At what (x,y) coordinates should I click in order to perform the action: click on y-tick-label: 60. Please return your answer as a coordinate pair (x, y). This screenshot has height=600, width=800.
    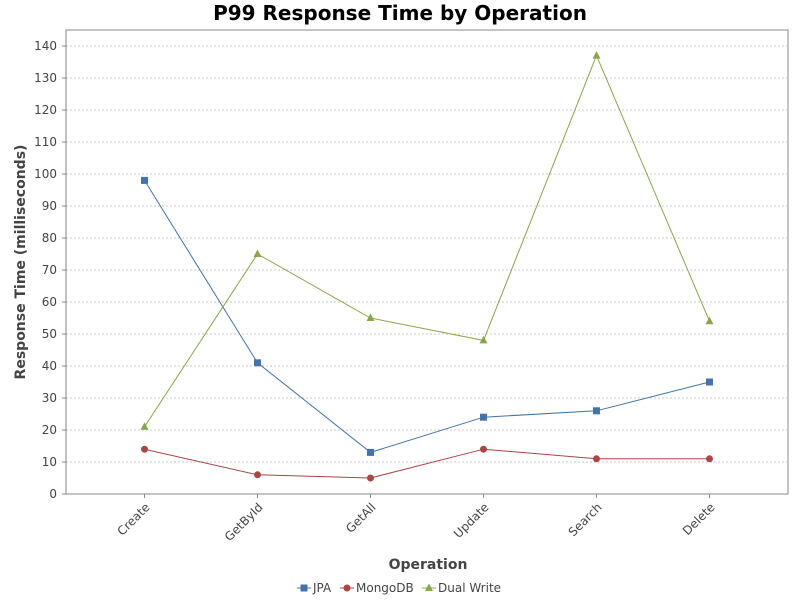
    Looking at the image, I should click on (49, 302).